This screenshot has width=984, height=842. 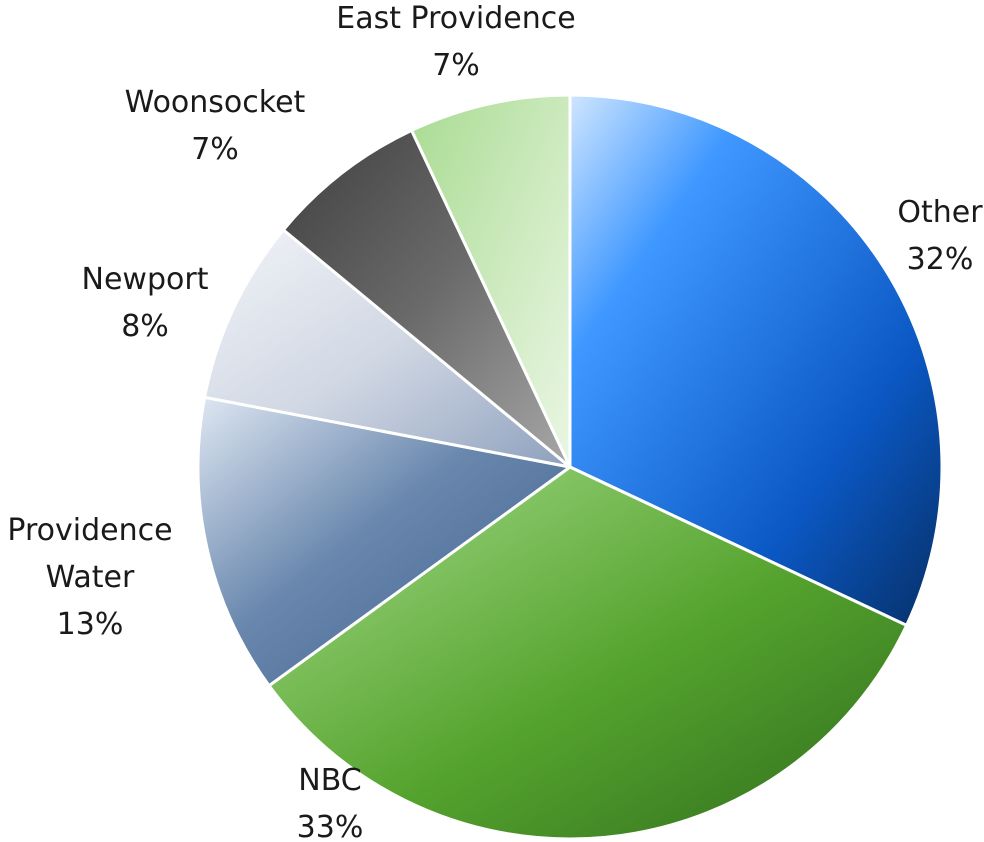 What do you see at coordinates (145, 303) in the screenshot?
I see `slice-label-newport: Newport 8%` at bounding box center [145, 303].